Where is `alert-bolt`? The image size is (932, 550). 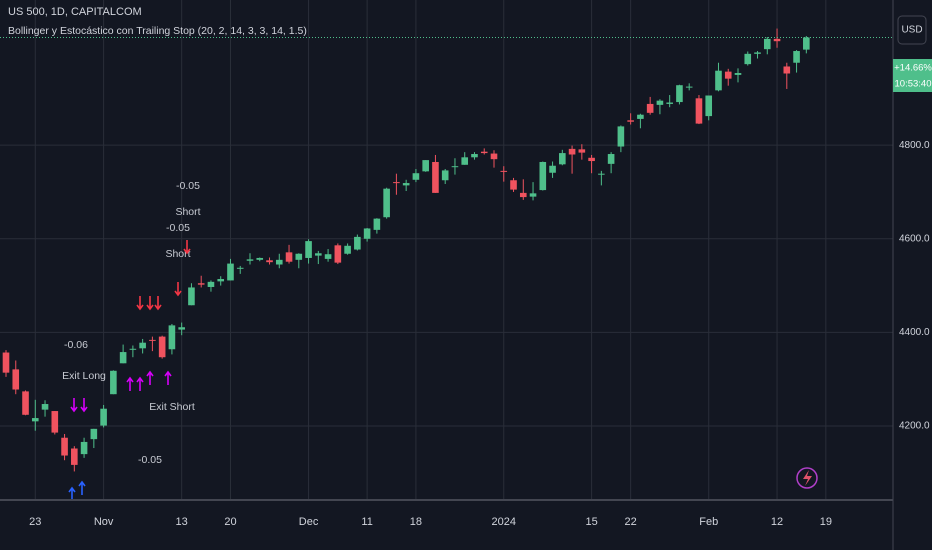 alert-bolt is located at coordinates (807, 478).